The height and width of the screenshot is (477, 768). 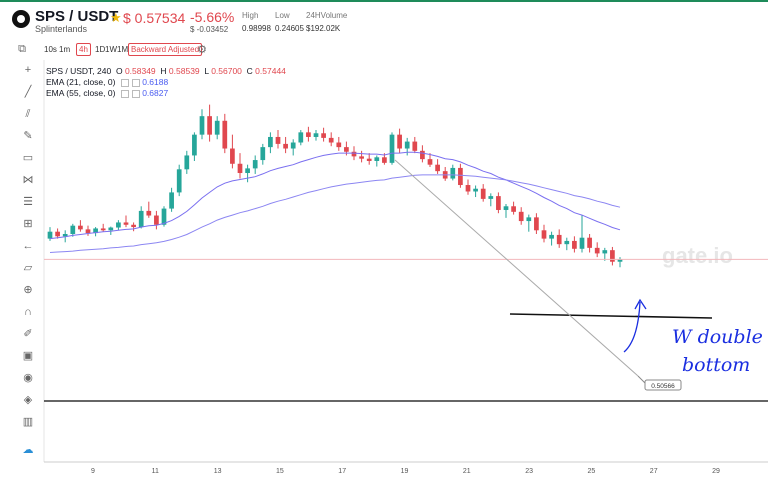 I want to click on x-tick-label: 21, so click(x=467, y=471).